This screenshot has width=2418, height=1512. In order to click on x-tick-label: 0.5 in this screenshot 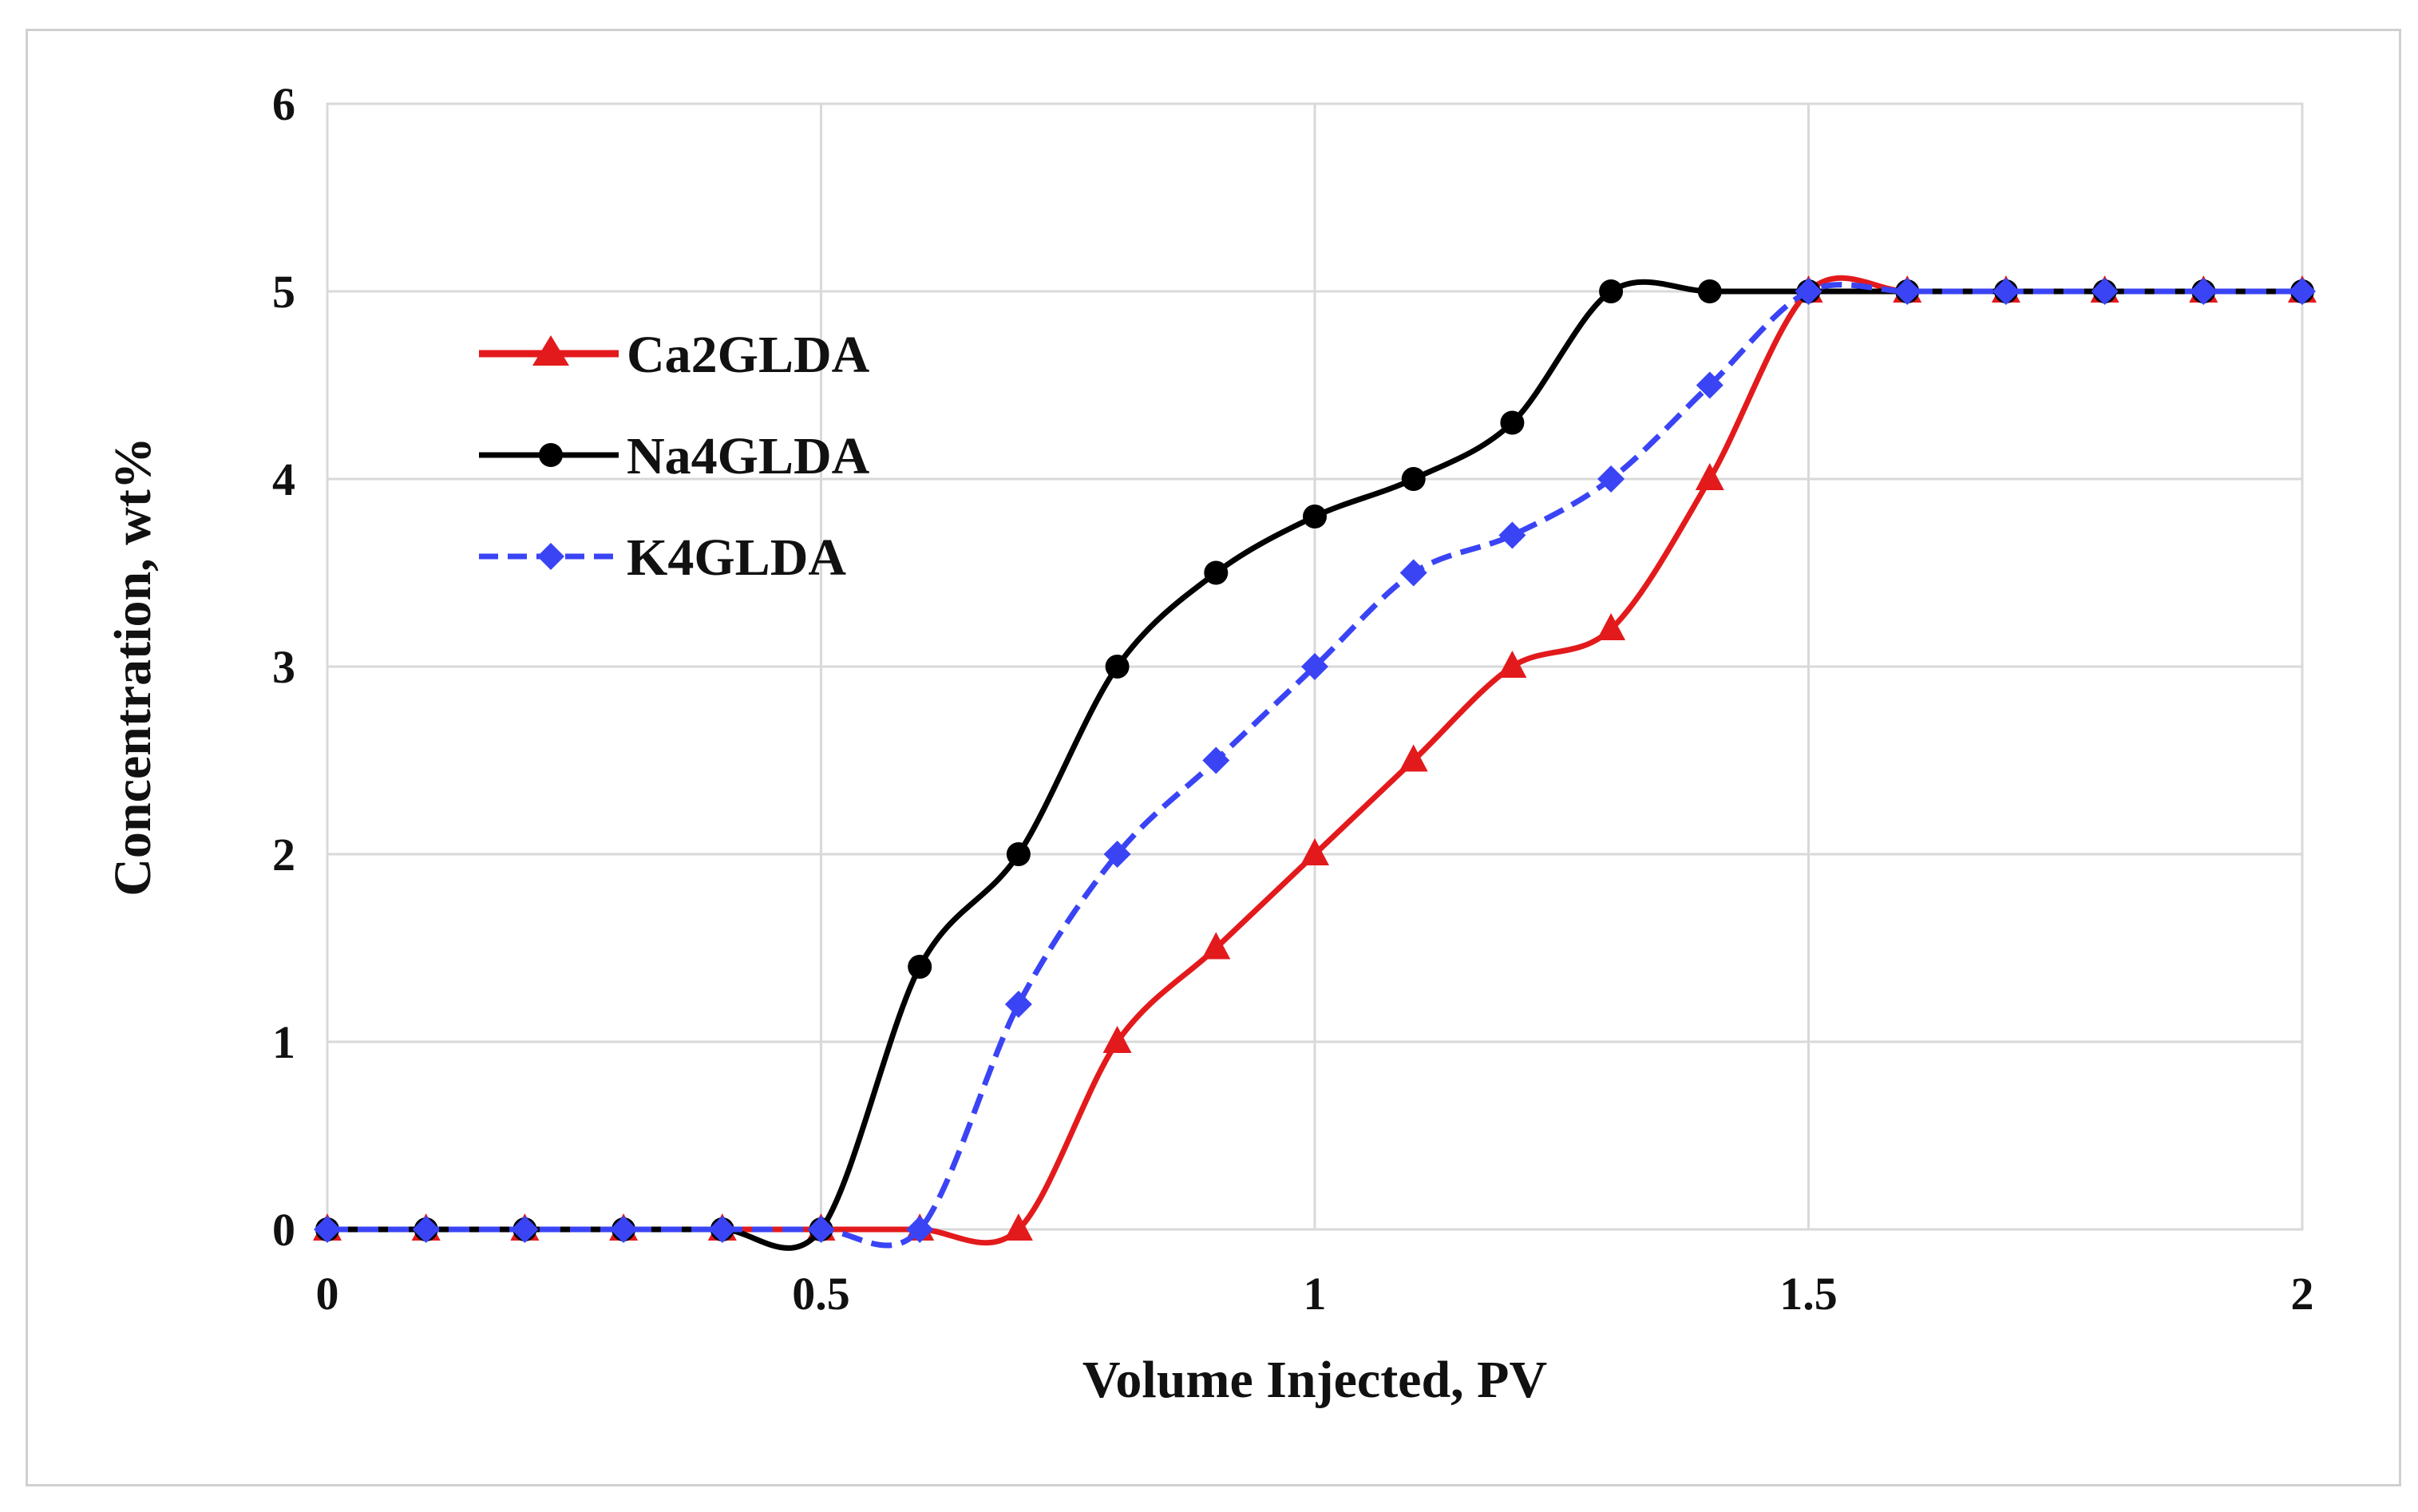, I will do `click(821, 1294)`.